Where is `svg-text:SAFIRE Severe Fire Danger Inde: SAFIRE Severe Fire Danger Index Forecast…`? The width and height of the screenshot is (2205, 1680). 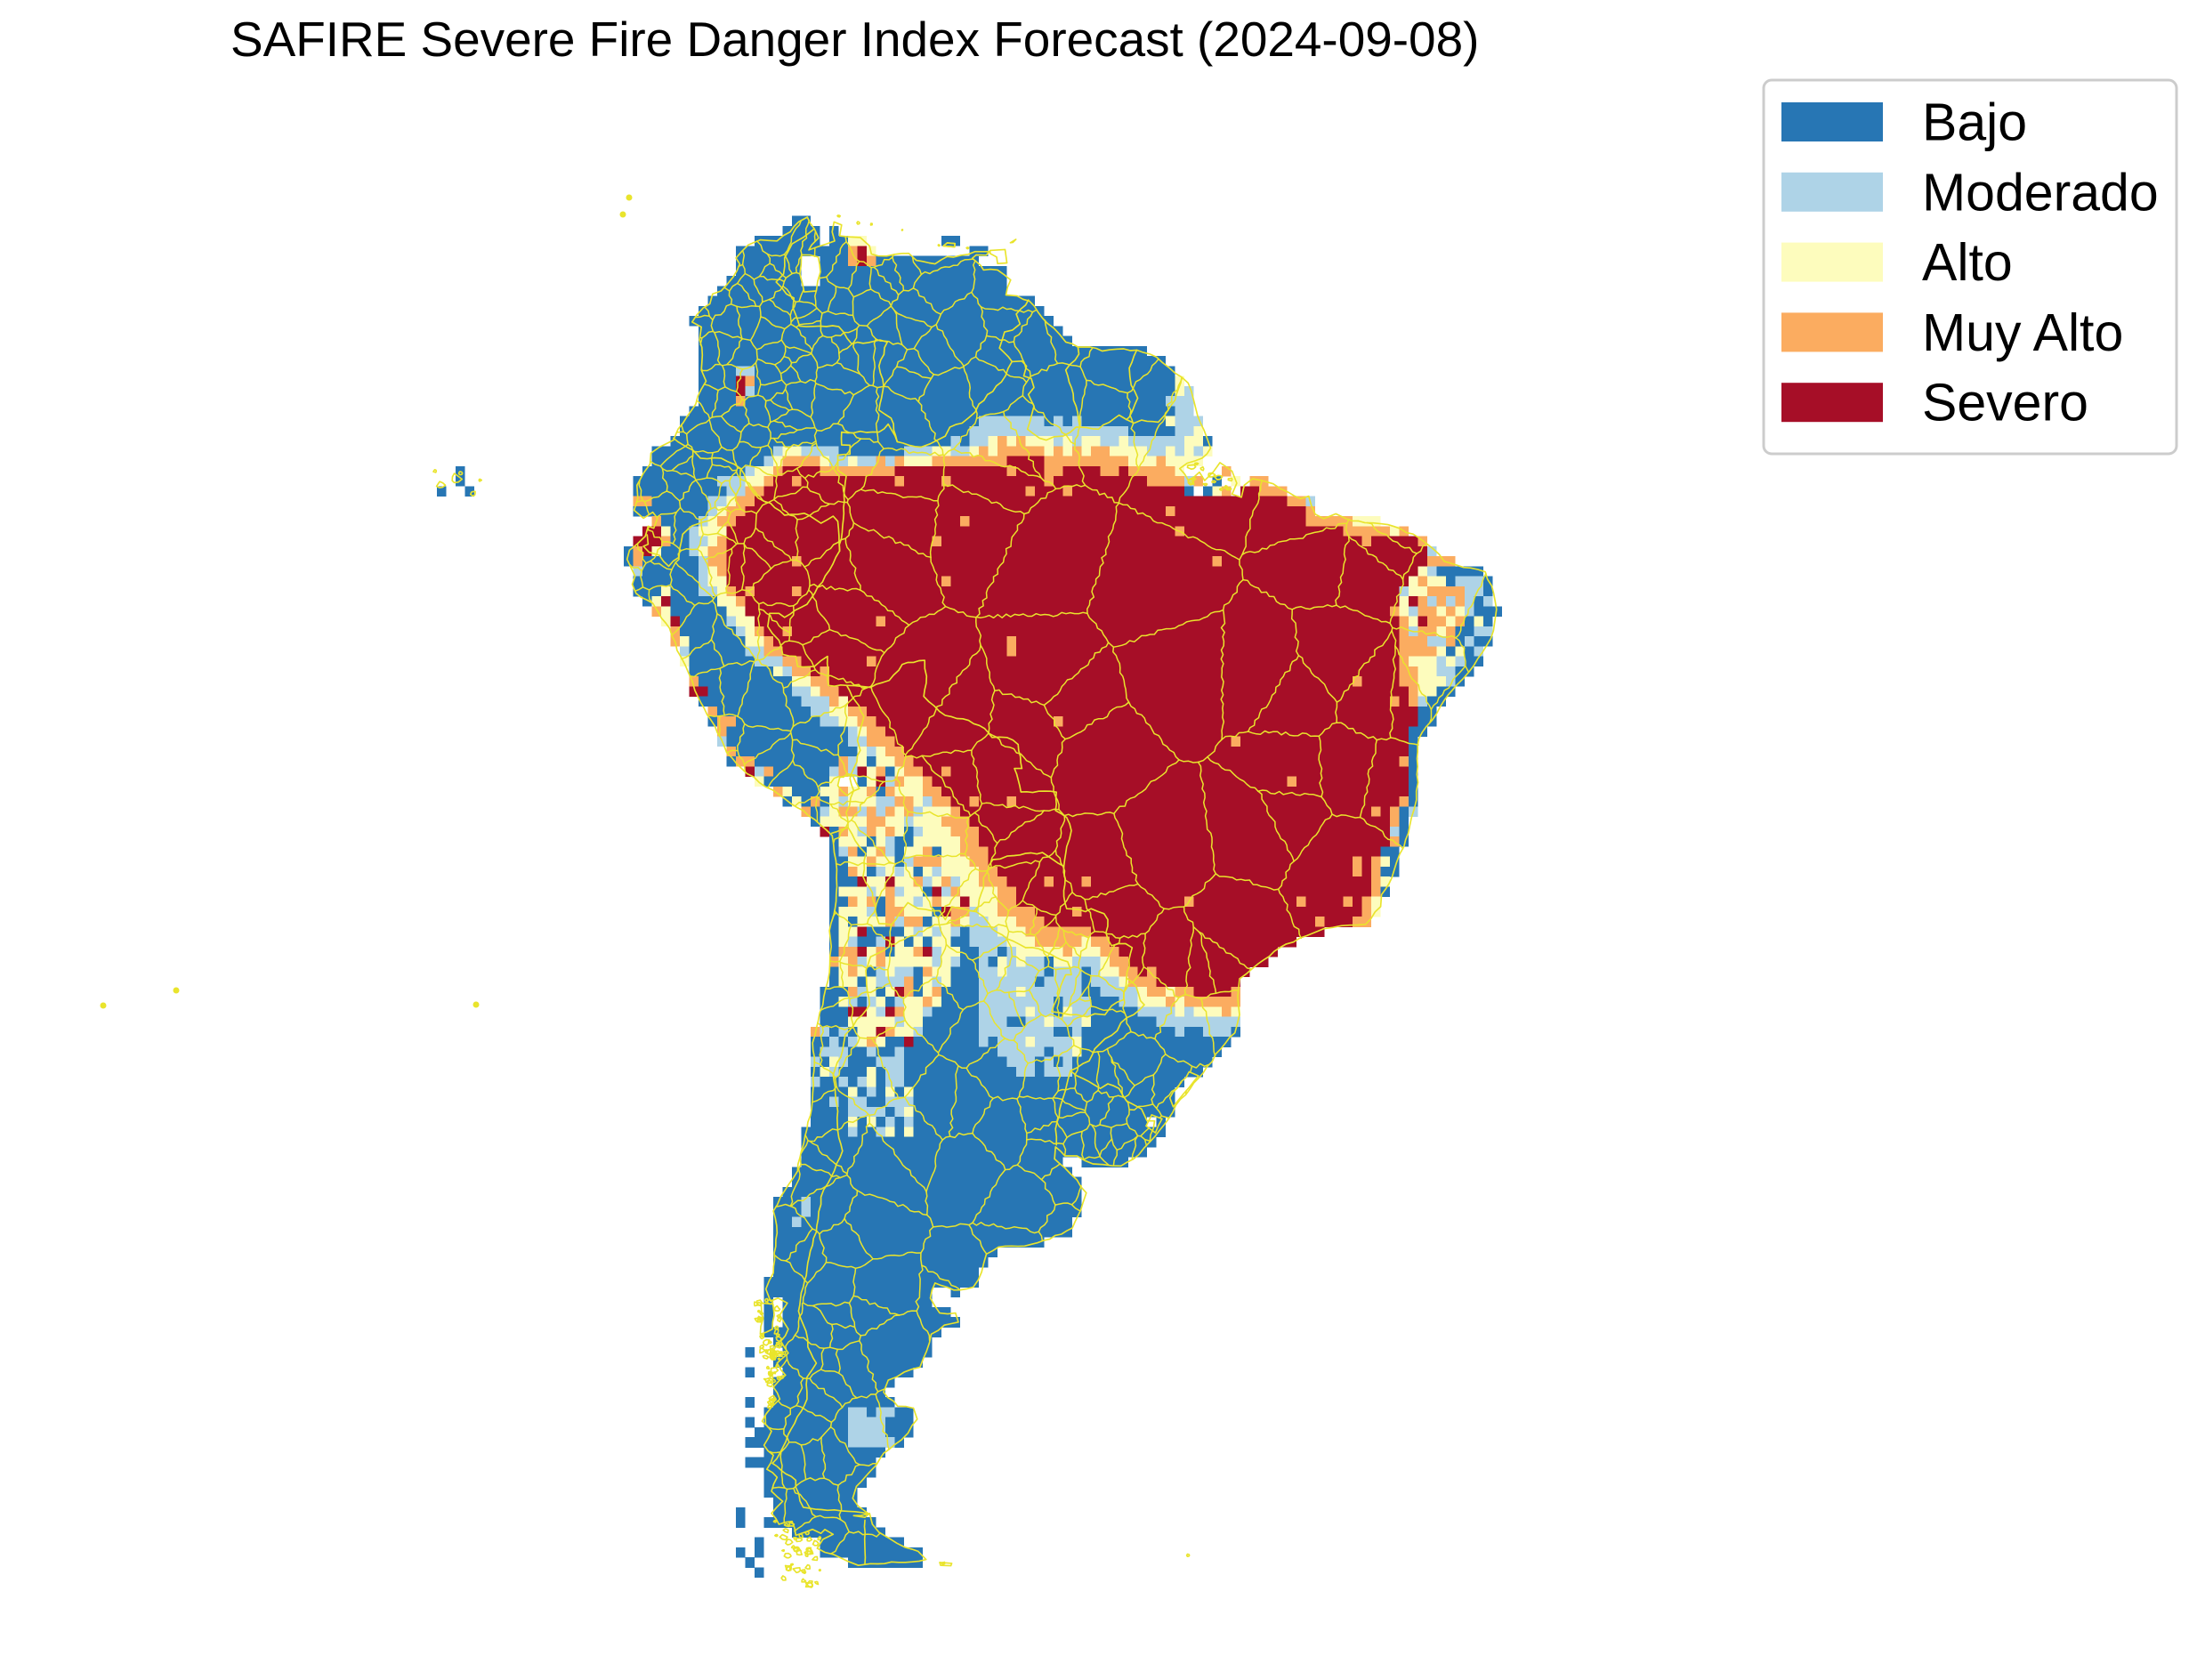 svg-text:SAFIRE Severe Fire Danger Inde: SAFIRE Severe Fire Danger Index Forecast… is located at coordinates (854, 39).